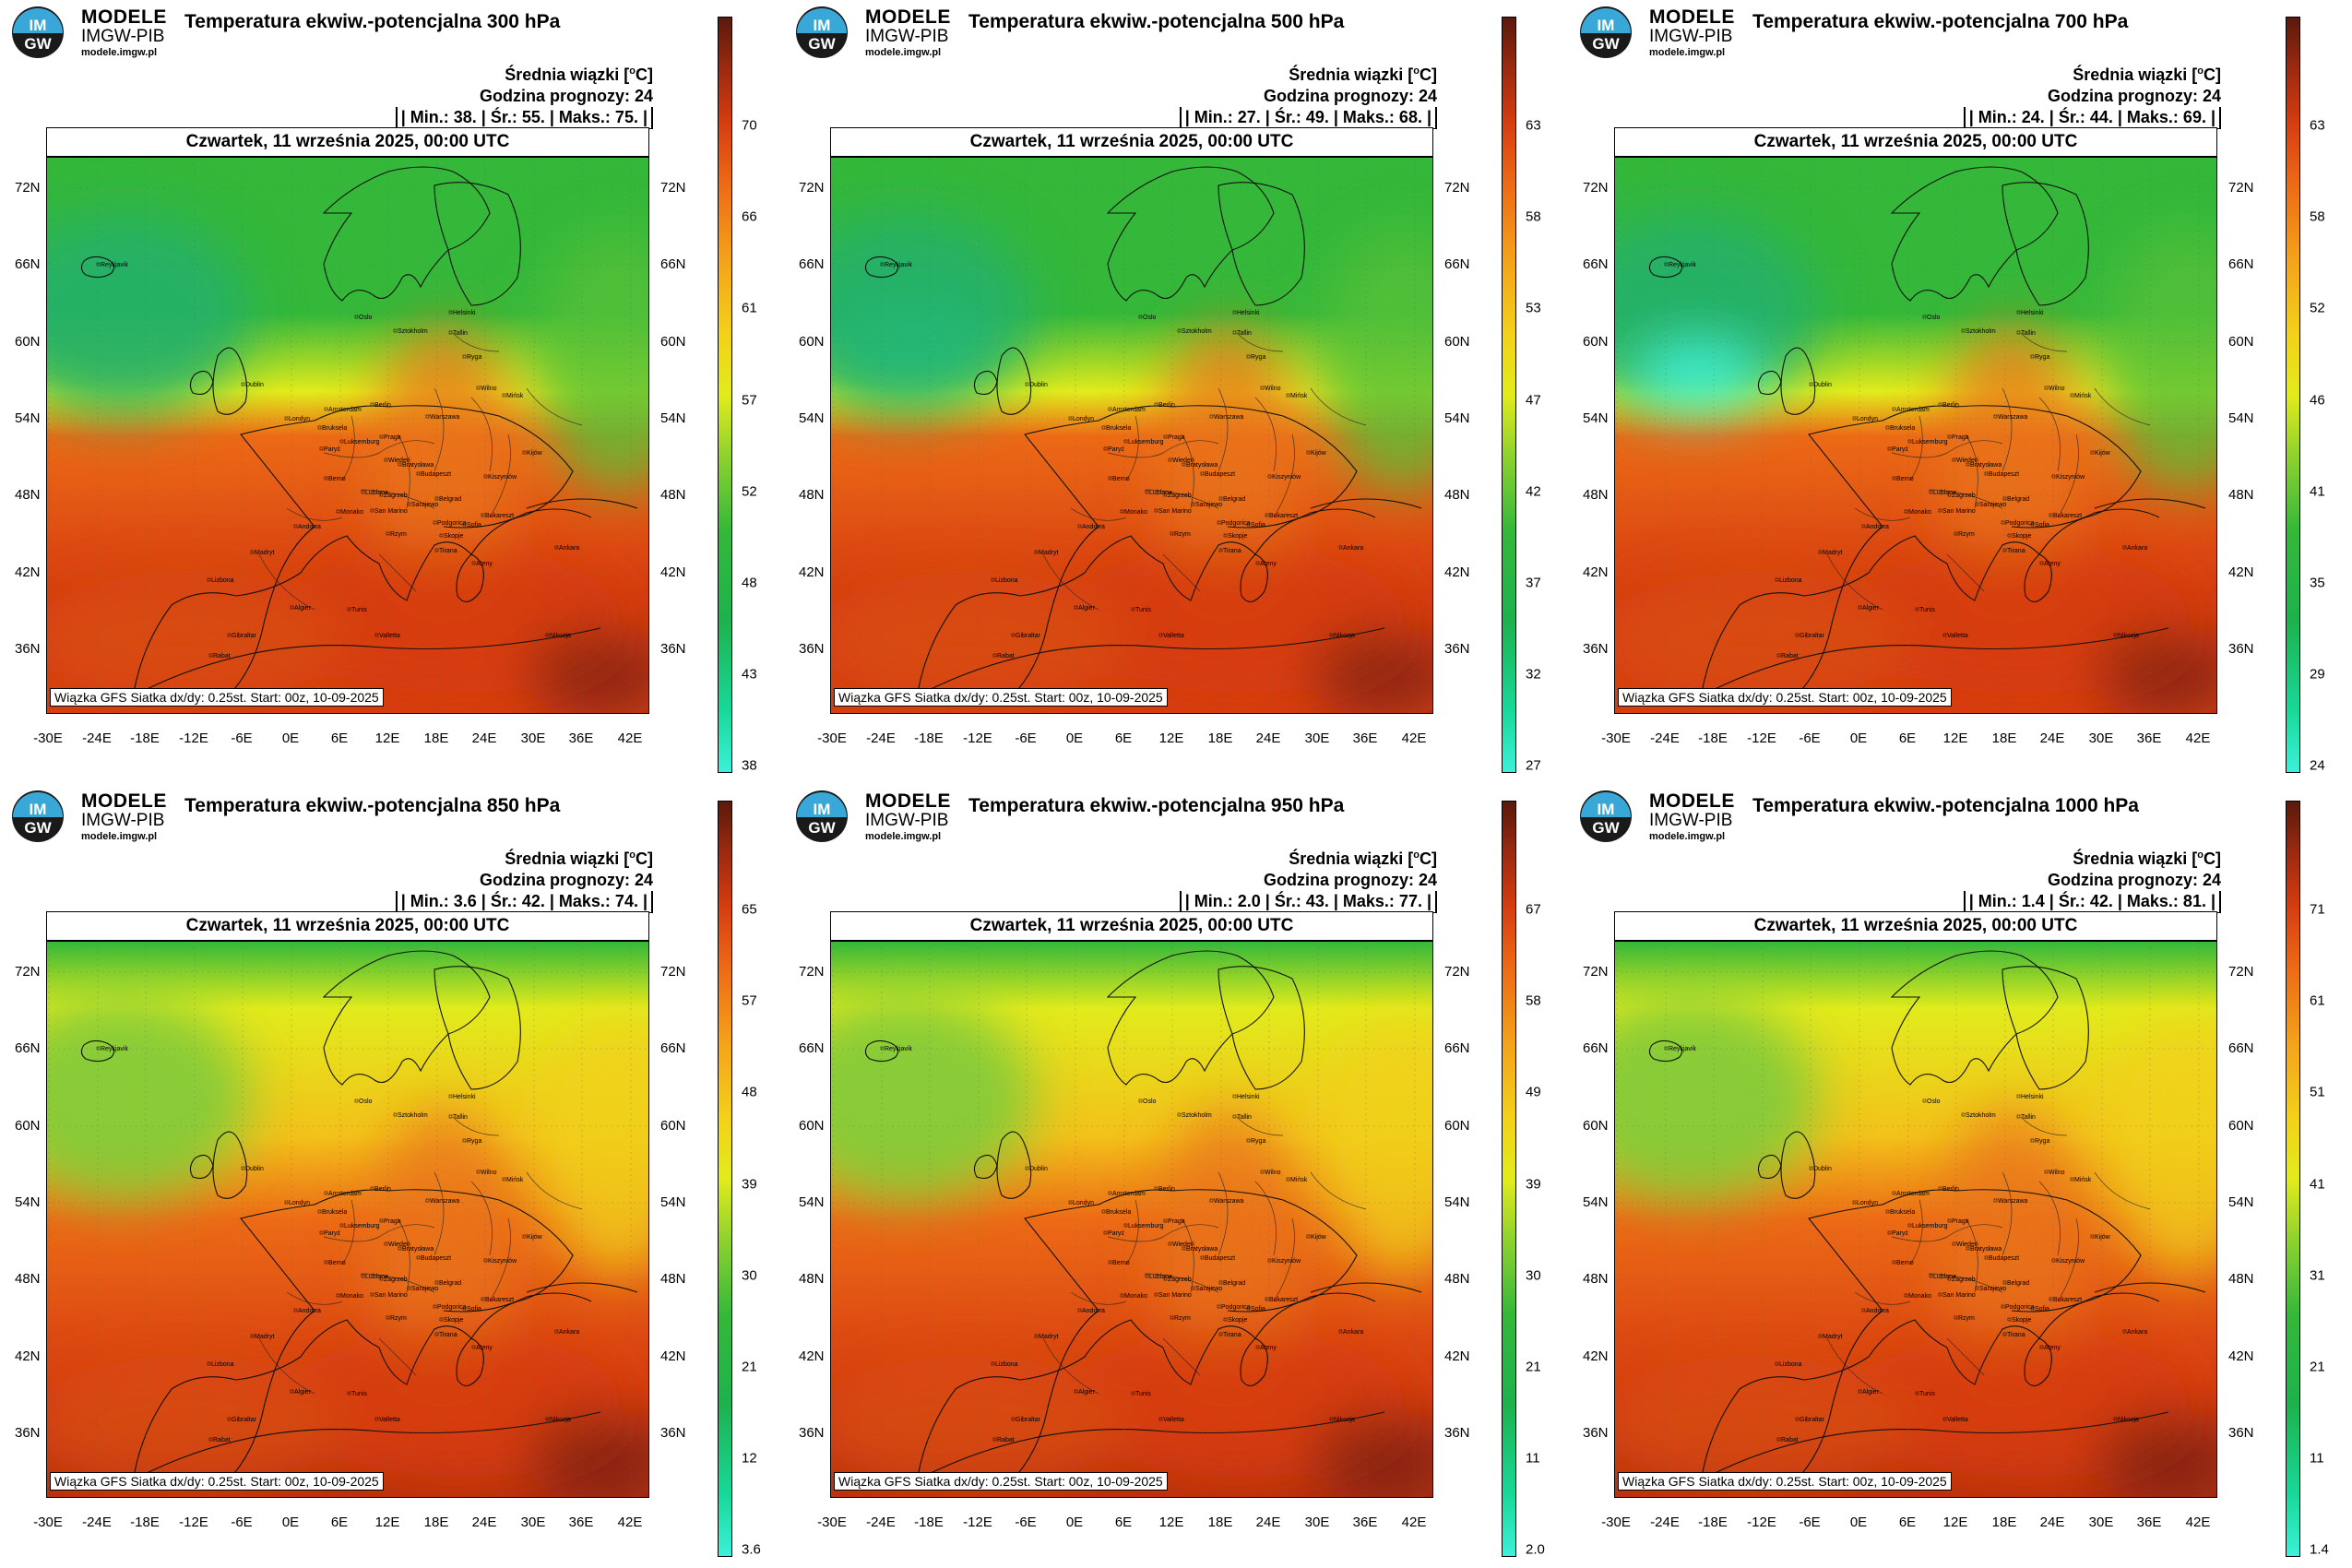  I want to click on city-label: Mińsk, so click(1299, 396).